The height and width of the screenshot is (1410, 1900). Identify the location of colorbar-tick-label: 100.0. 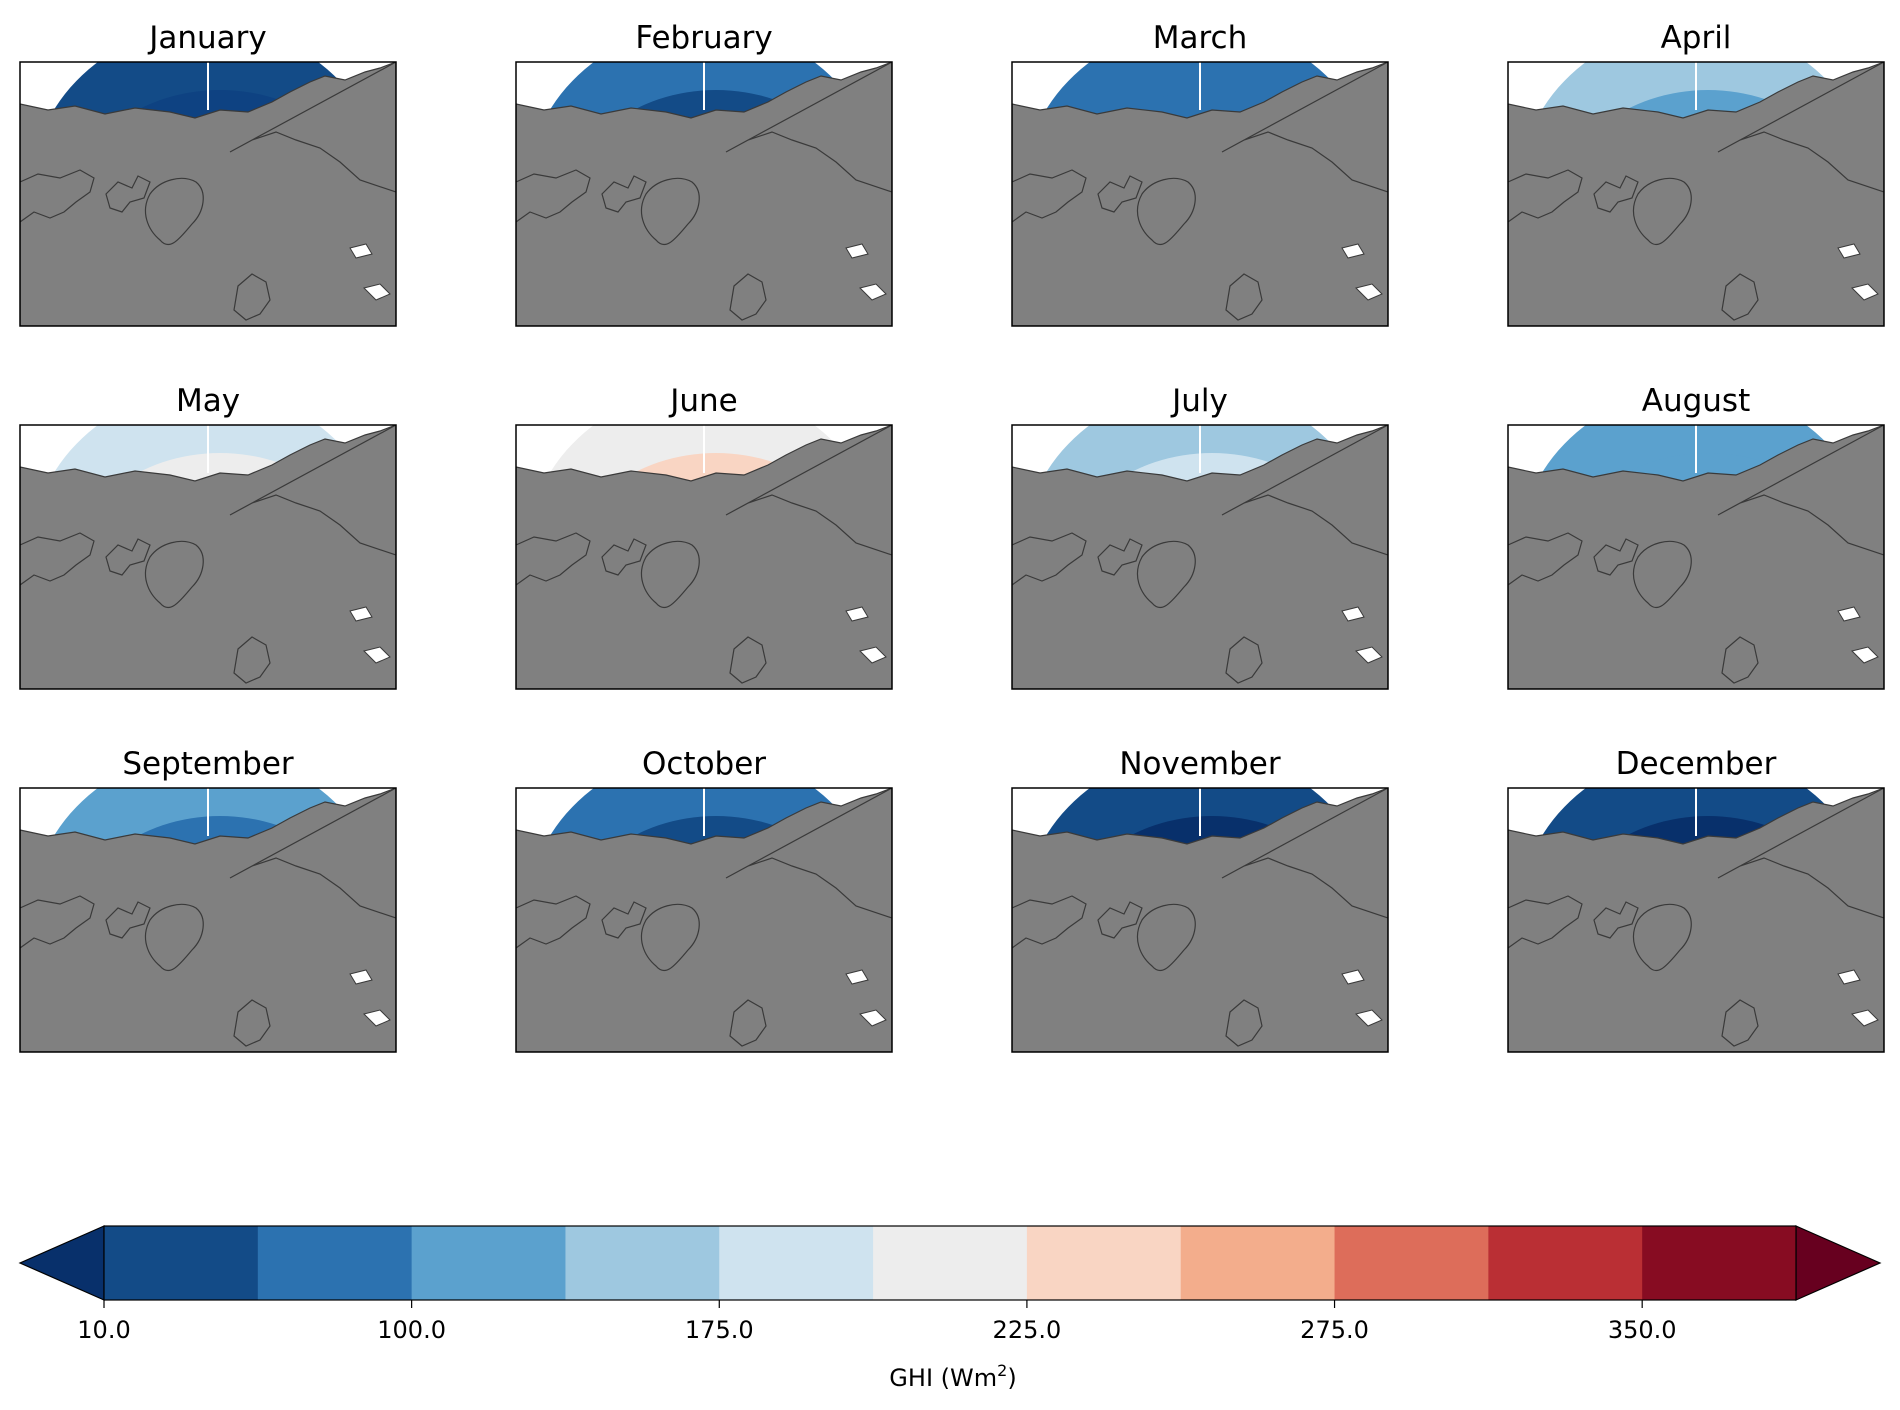
(411, 1330).